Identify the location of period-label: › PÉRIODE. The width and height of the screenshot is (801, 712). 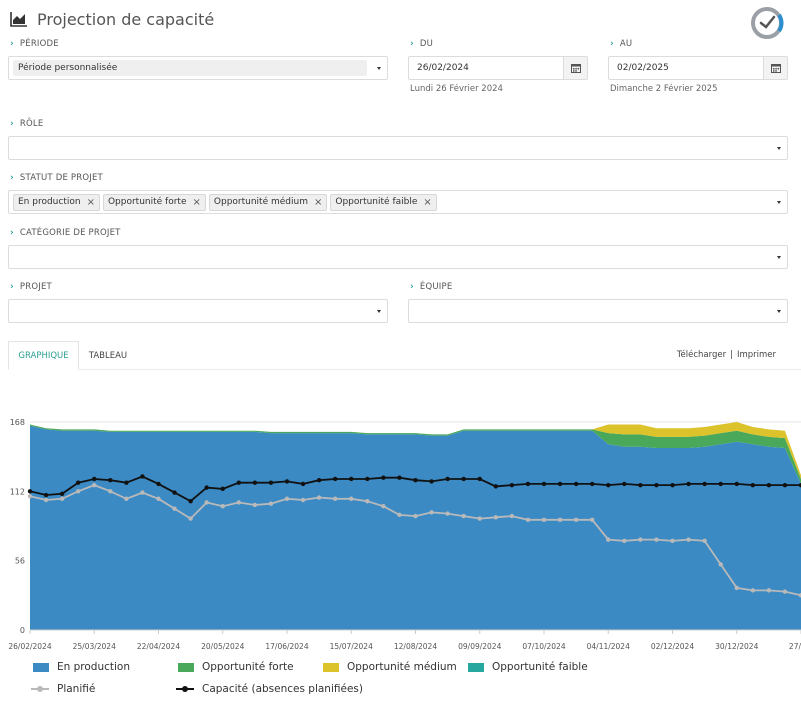
(34, 44).